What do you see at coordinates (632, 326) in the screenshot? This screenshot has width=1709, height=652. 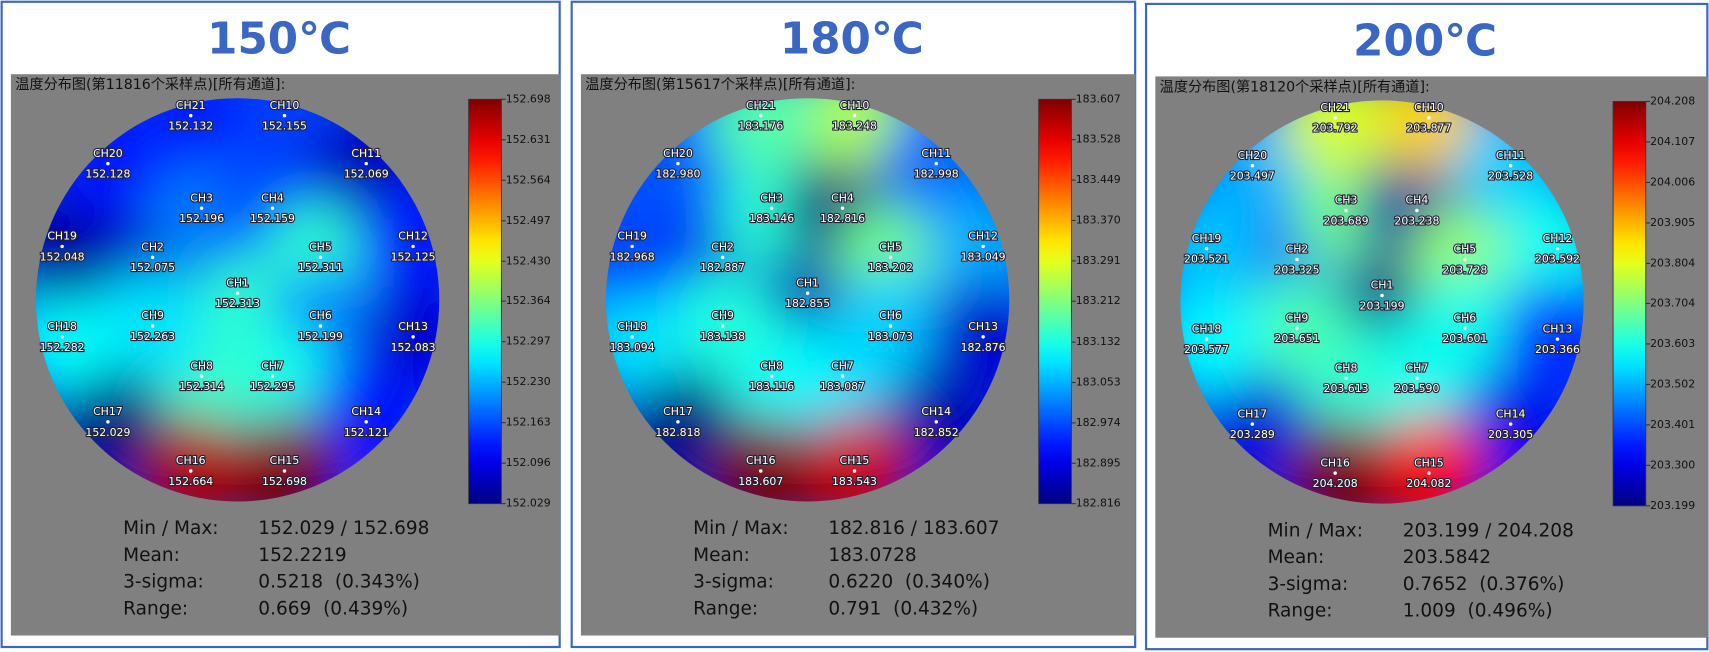 I see `channel-name: CH18` at bounding box center [632, 326].